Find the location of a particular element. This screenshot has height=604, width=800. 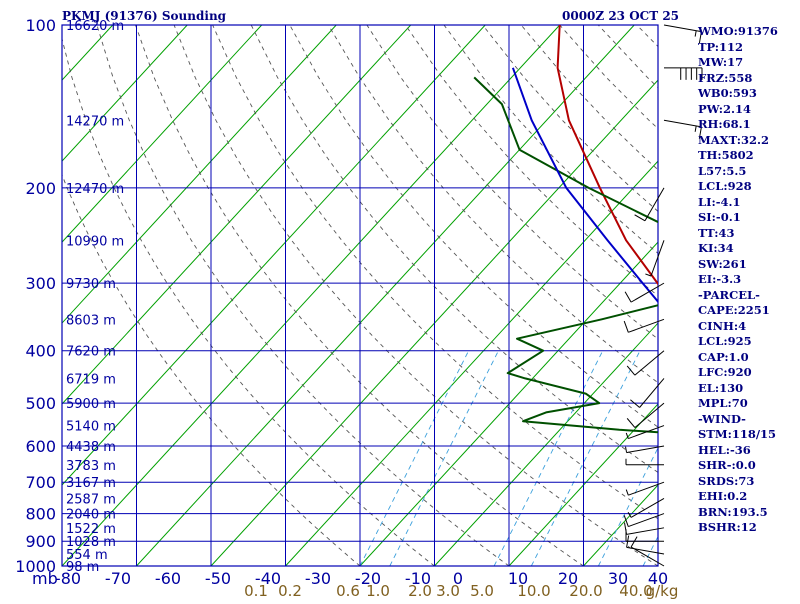

height-label: 12470 m is located at coordinates (95, 189).